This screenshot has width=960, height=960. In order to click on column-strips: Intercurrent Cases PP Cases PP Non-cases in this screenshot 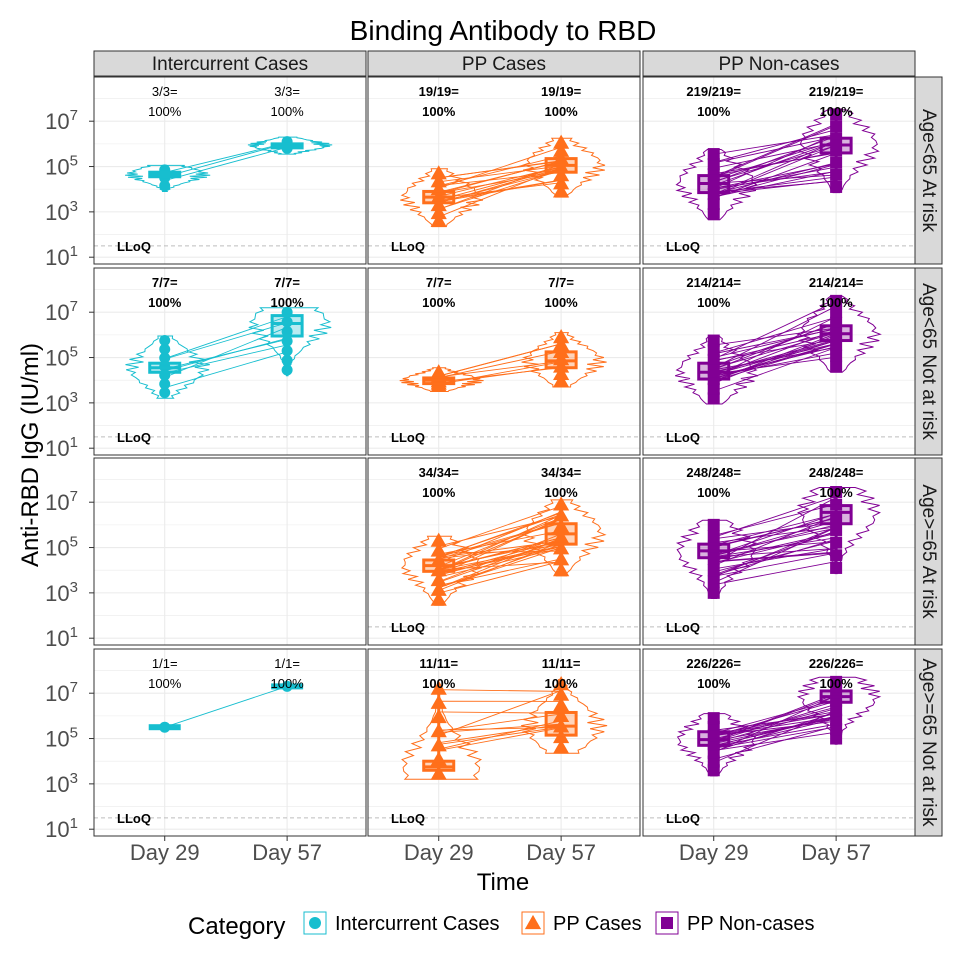, I will do `click(504, 63)`.